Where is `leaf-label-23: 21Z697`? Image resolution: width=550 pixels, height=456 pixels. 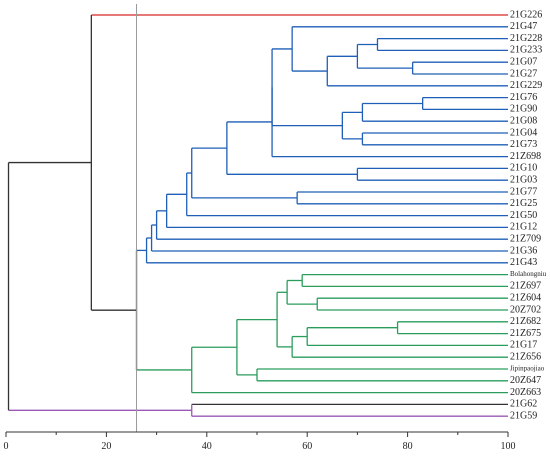 leaf-label-23: 21Z697 is located at coordinates (525, 286).